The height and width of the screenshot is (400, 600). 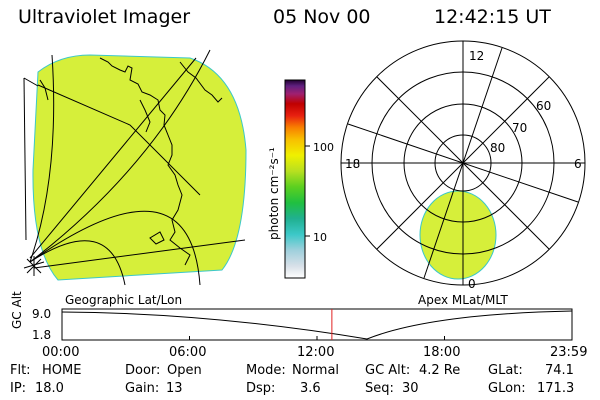 What do you see at coordinates (463, 300) in the screenshot?
I see `polar-panel-label: Apex MLat/MLT` at bounding box center [463, 300].